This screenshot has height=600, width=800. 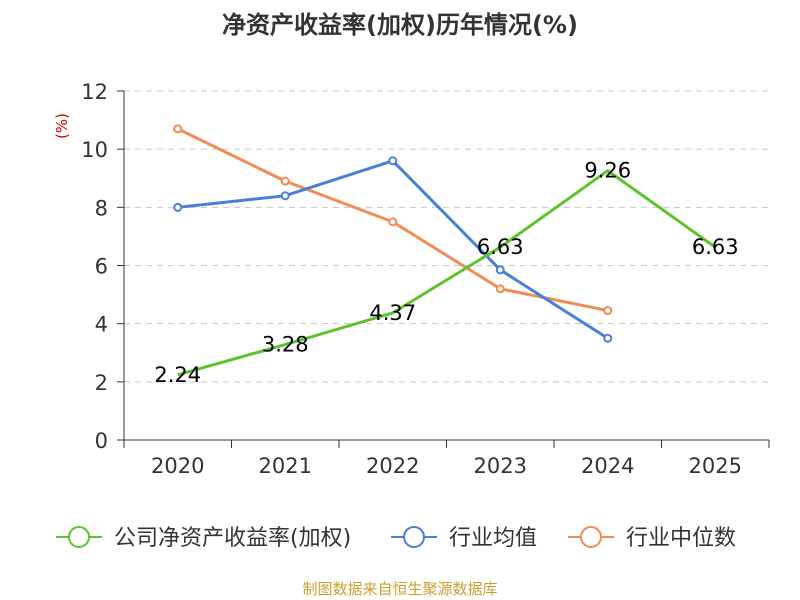 I want to click on data-label-2020: 2.24, so click(x=177, y=375).